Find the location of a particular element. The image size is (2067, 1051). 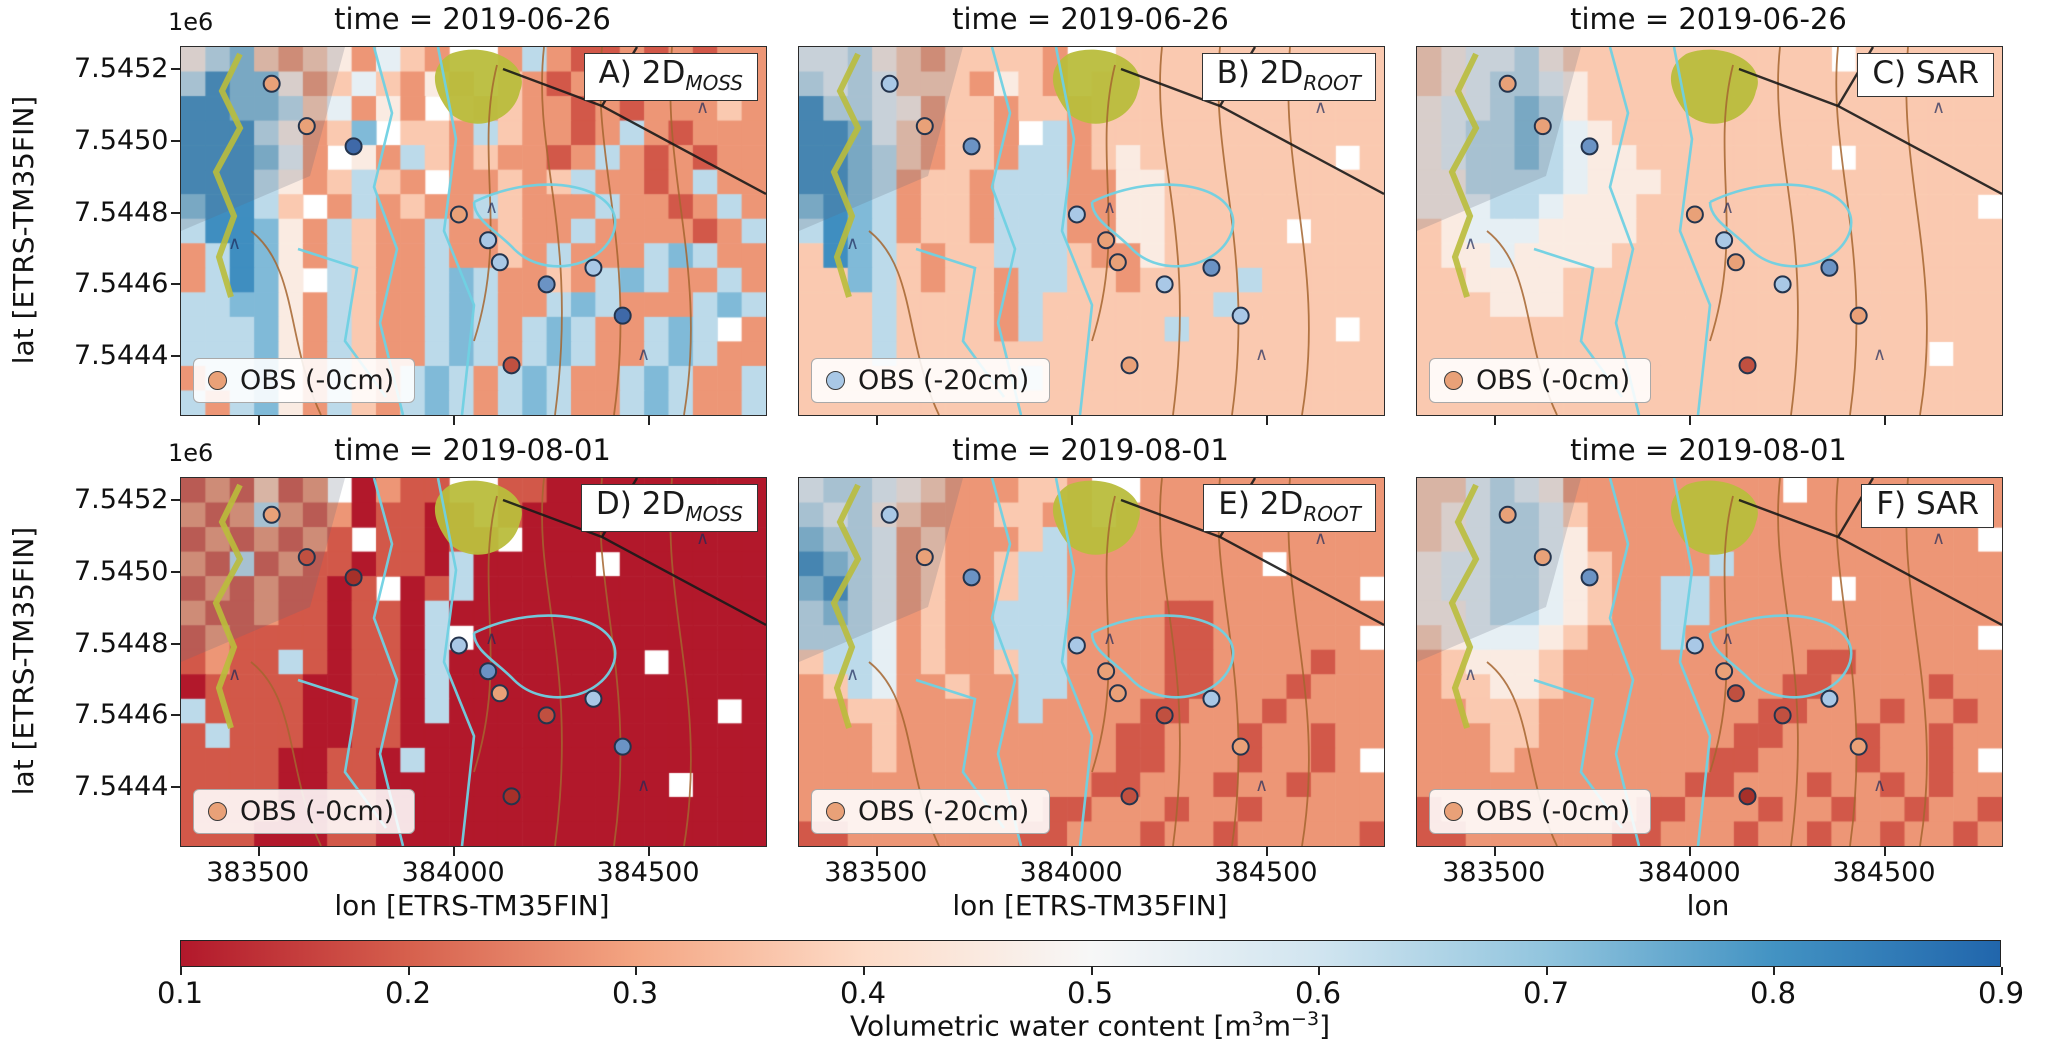

colorbar-tick-label: 0.5 is located at coordinates (1090, 993).